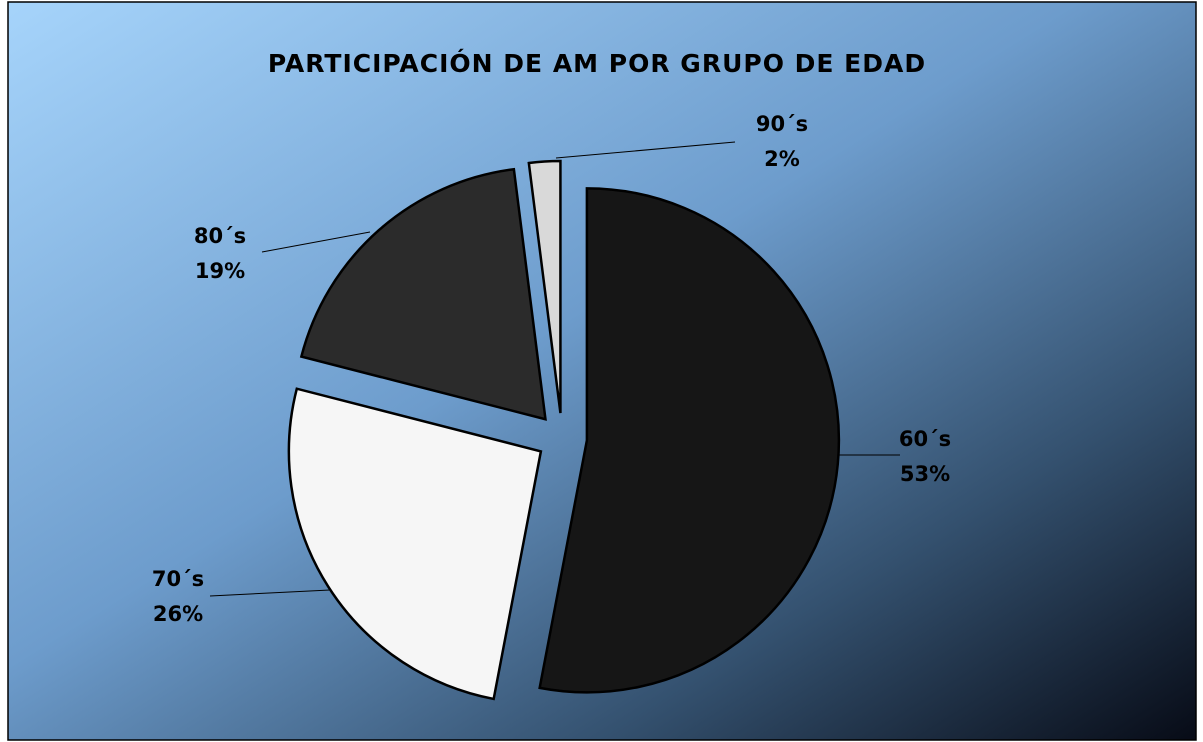 The height and width of the screenshot is (742, 1203). Describe the element at coordinates (925, 474) in the screenshot. I see `slice-value-label: 53%` at that location.